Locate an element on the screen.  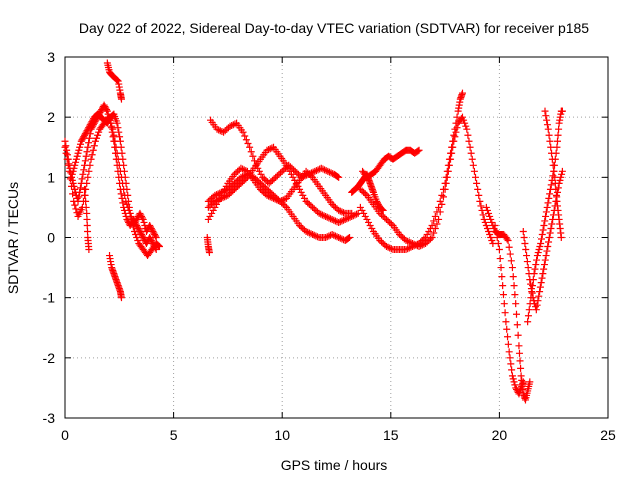
y-axis-label: SDTVAR / TECUs is located at coordinates (13, 238).